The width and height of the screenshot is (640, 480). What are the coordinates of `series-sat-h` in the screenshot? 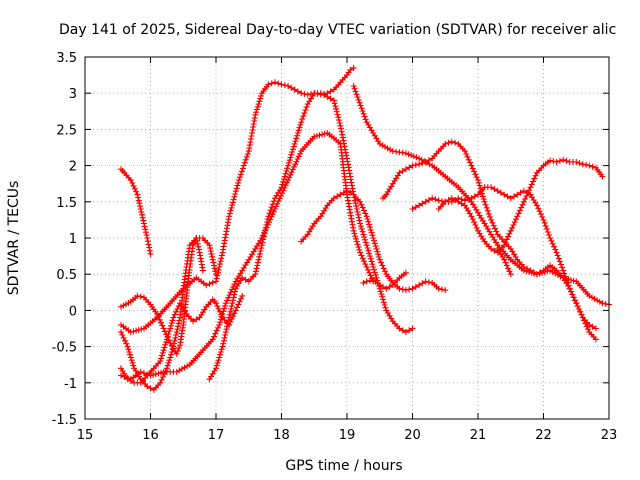 It's located at (373, 240).